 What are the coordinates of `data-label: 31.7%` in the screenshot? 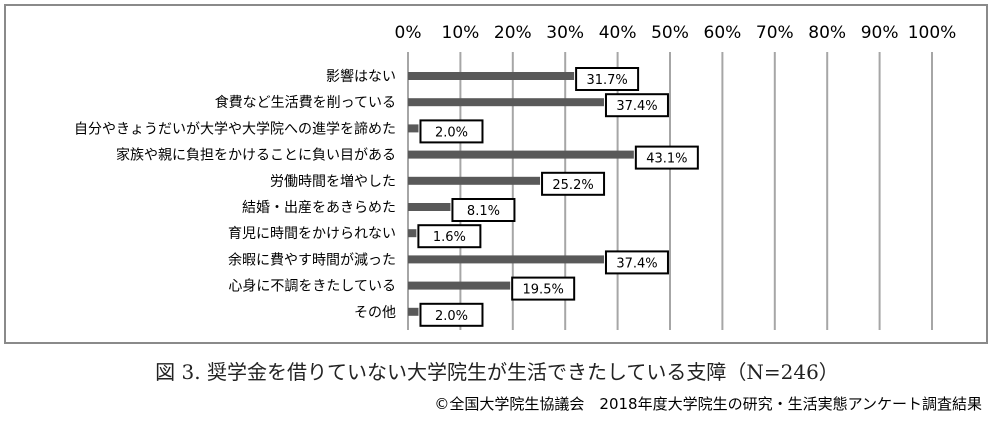 It's located at (606, 80).